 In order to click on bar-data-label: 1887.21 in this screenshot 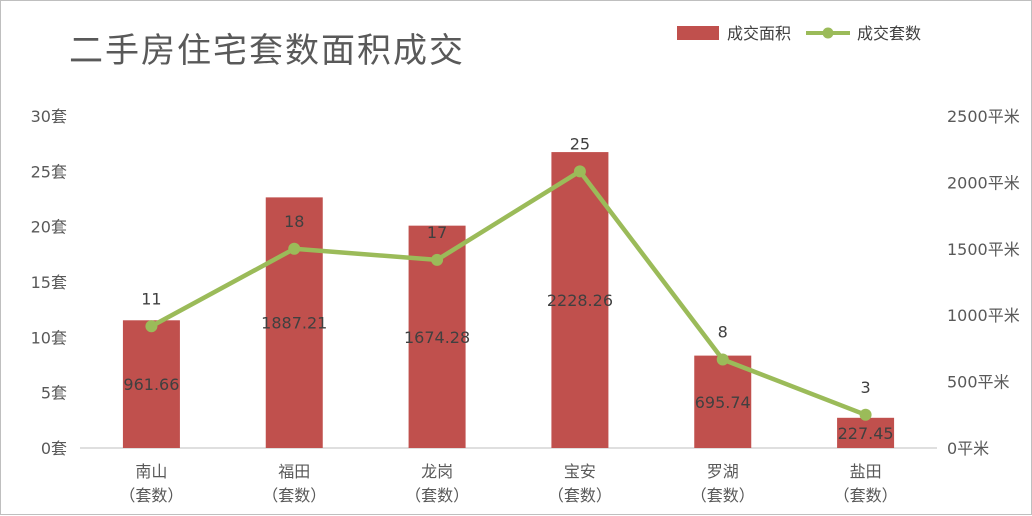, I will do `click(294, 323)`.